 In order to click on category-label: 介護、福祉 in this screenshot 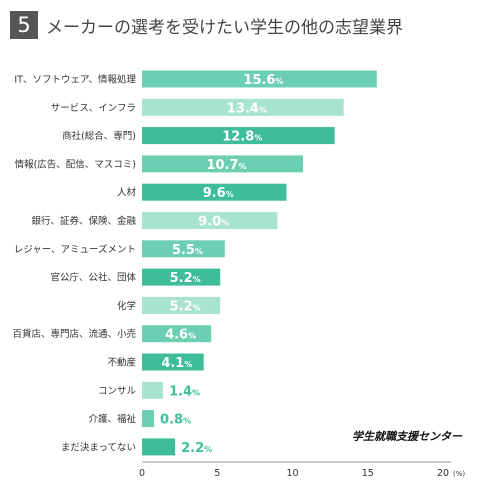, I will do `click(112, 419)`.